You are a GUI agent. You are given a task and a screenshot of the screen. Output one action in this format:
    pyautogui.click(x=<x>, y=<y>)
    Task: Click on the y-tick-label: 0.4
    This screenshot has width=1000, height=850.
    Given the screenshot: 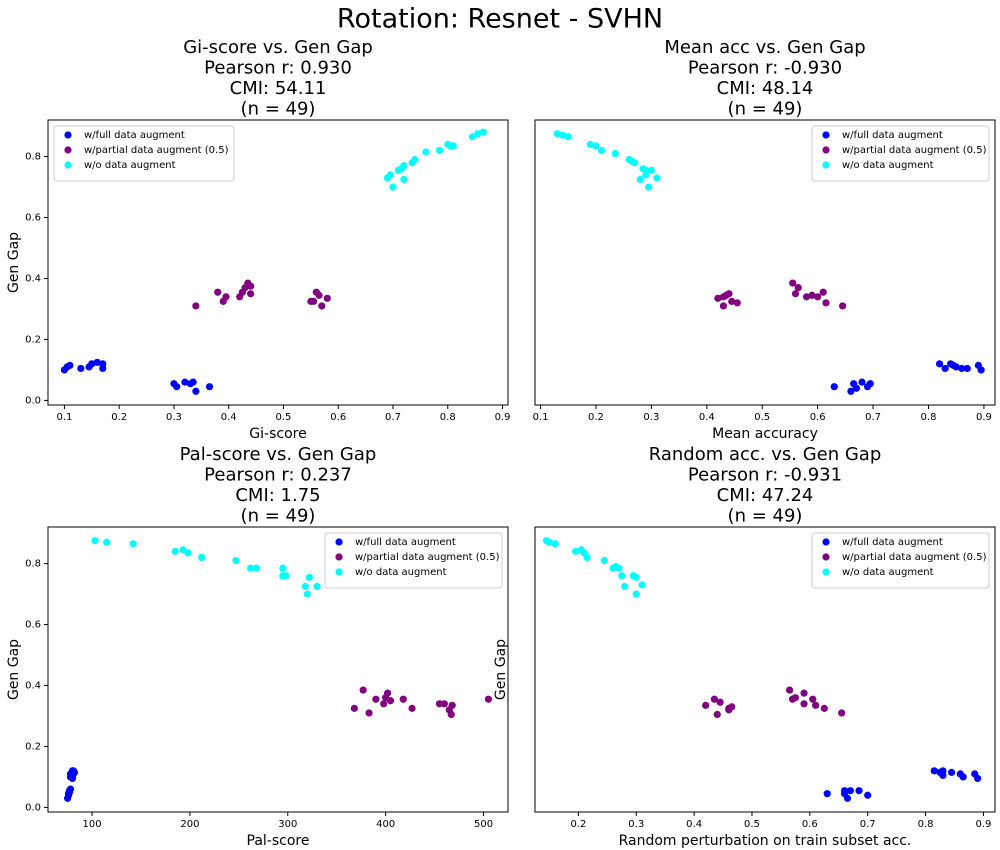 What is the action you would take?
    pyautogui.click(x=33, y=686)
    